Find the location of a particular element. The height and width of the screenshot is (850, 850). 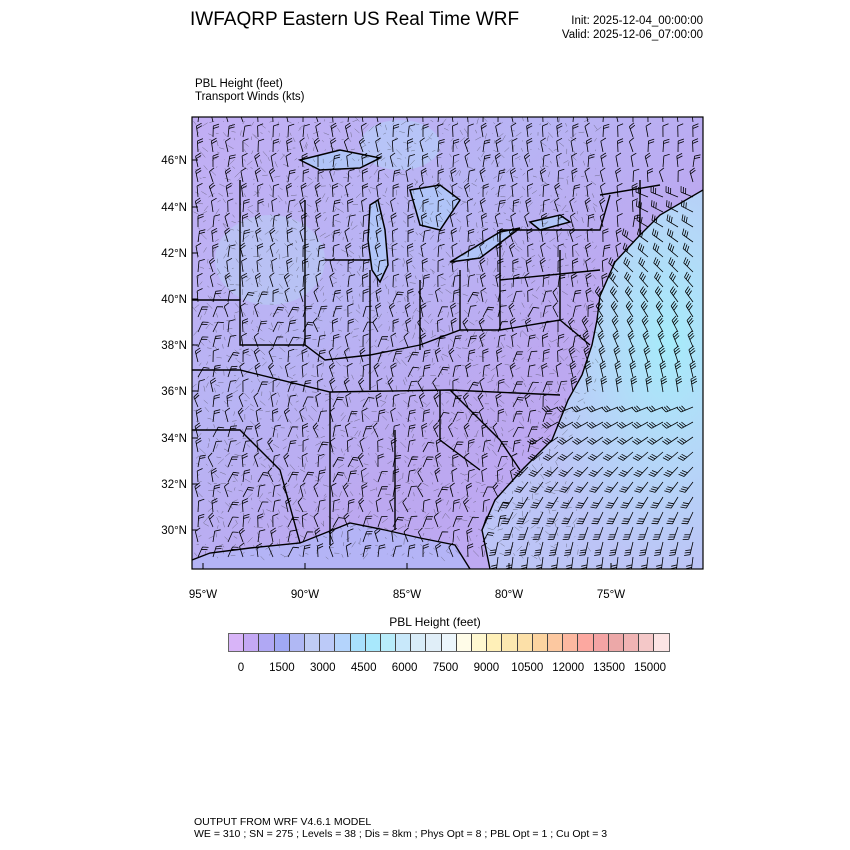

lat-label: 34°N is located at coordinates (174, 439).